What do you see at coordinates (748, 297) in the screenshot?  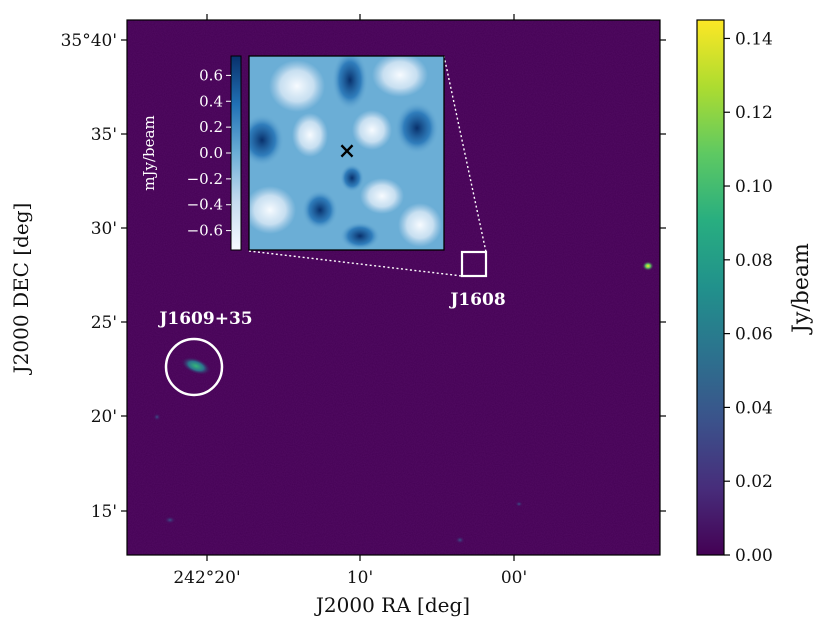 I see `main-colorbar-ticks: 0.00 0.02 0.04 0.06 0.08 0.10 0.12 0.14` at bounding box center [748, 297].